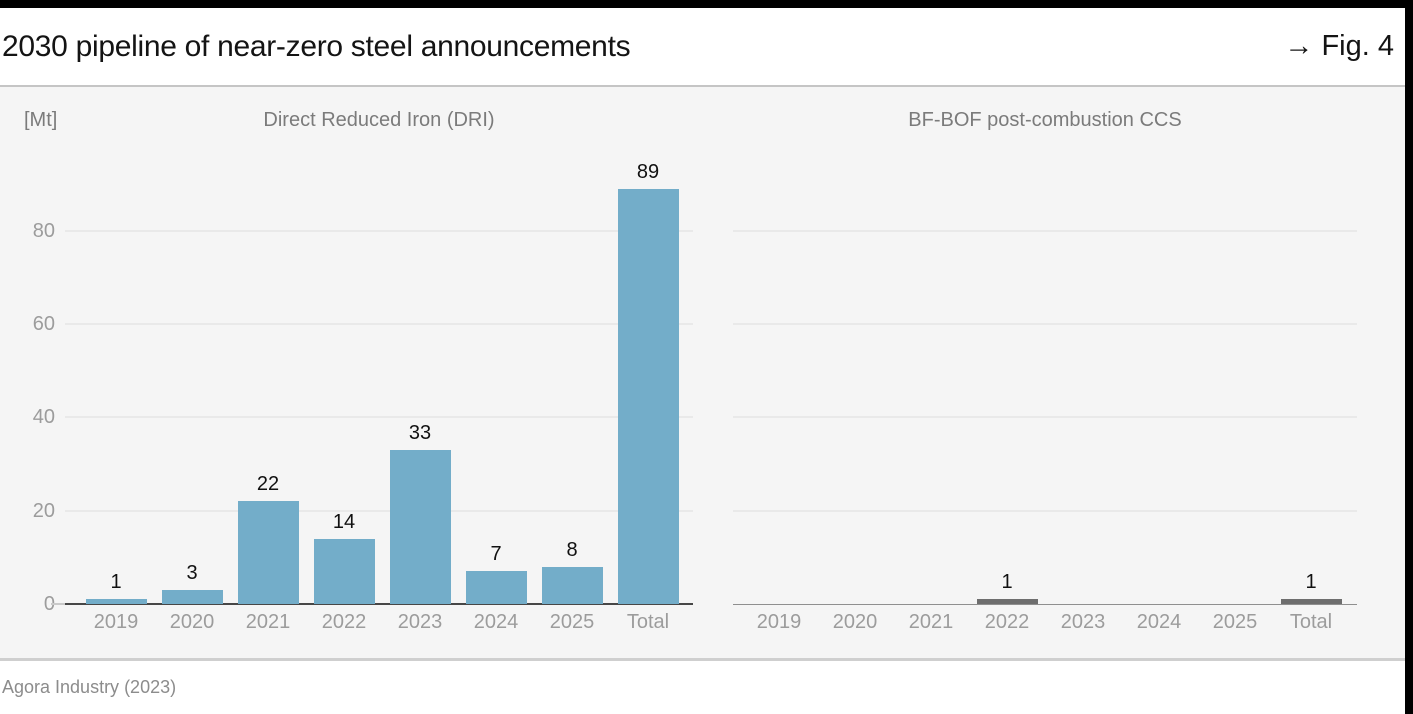 The width and height of the screenshot is (1413, 714). I want to click on y-tick-label-60: 60, so click(43, 324).